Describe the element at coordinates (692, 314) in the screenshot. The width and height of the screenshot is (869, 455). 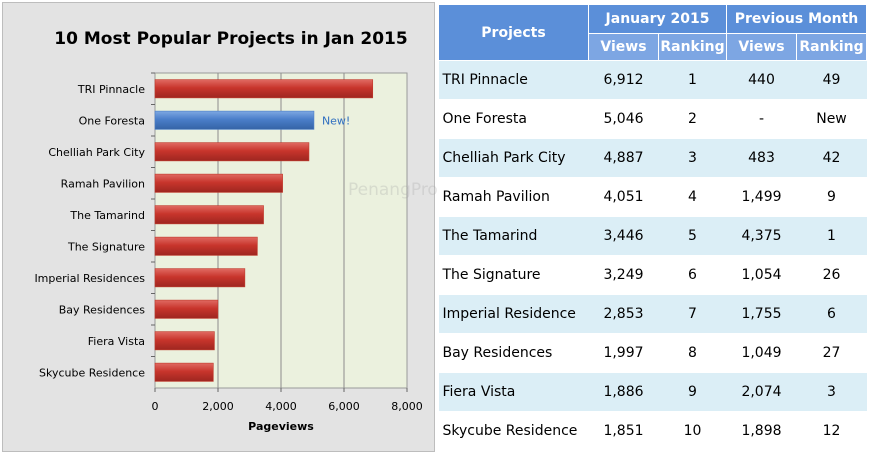
I see `jan-ranking-cell: 7` at that location.